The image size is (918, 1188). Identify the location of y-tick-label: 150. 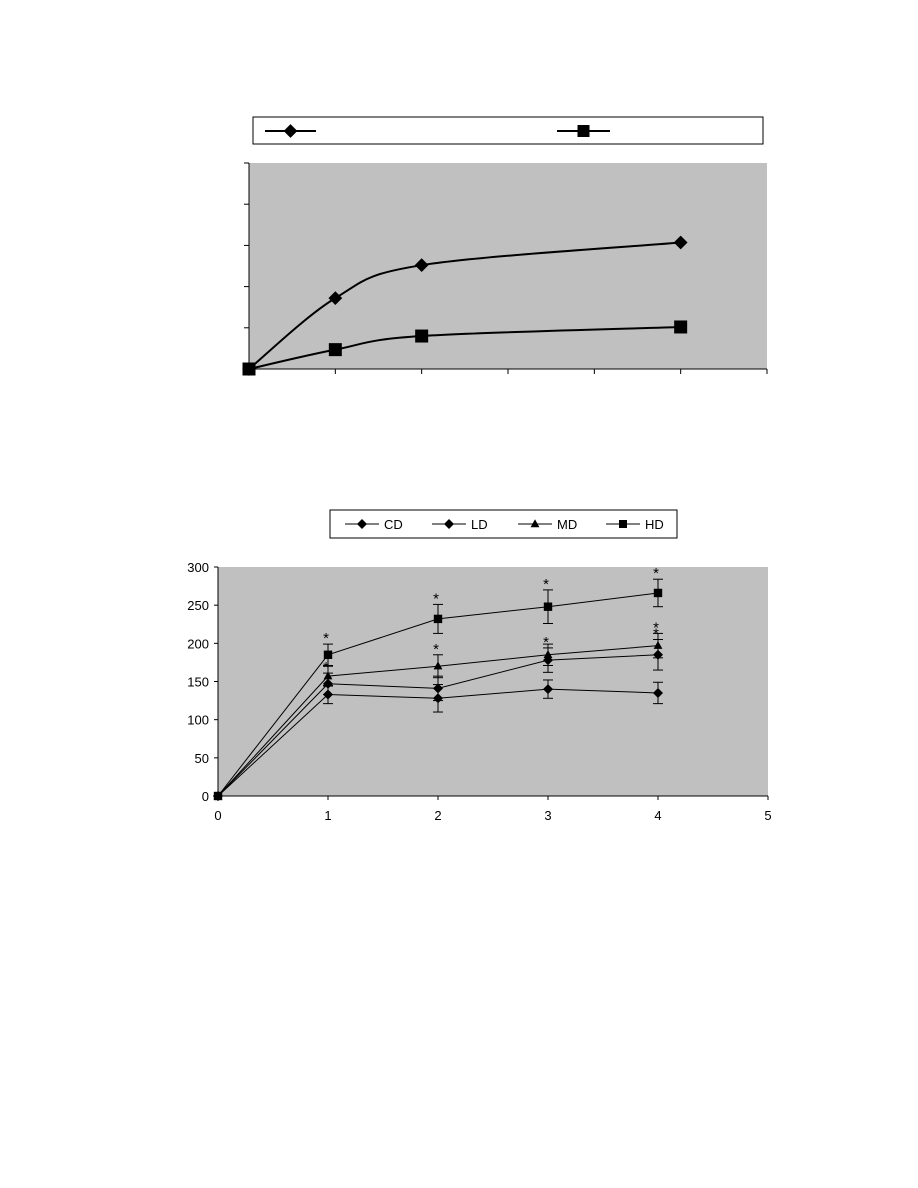
(198, 682).